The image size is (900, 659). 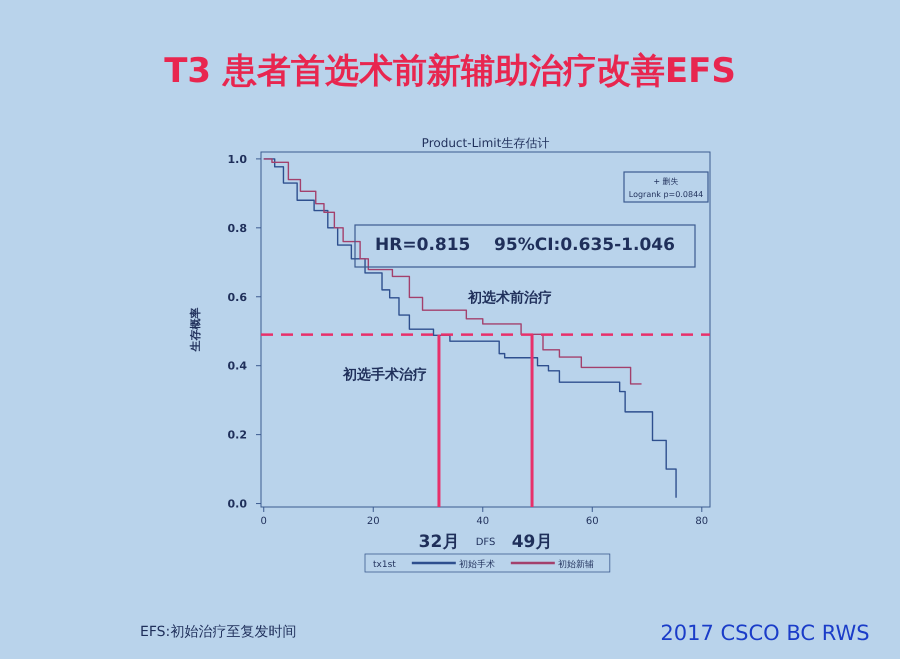 What do you see at coordinates (576, 564) in the screenshot?
I see `legend-label: 初始新辅` at bounding box center [576, 564].